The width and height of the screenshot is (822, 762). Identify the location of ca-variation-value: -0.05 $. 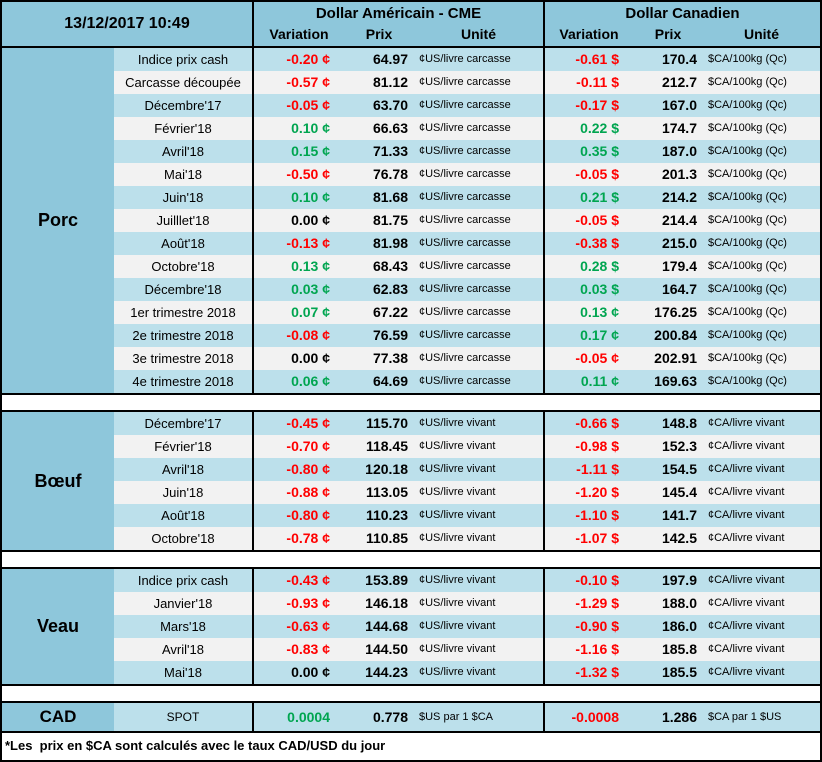
(588, 220).